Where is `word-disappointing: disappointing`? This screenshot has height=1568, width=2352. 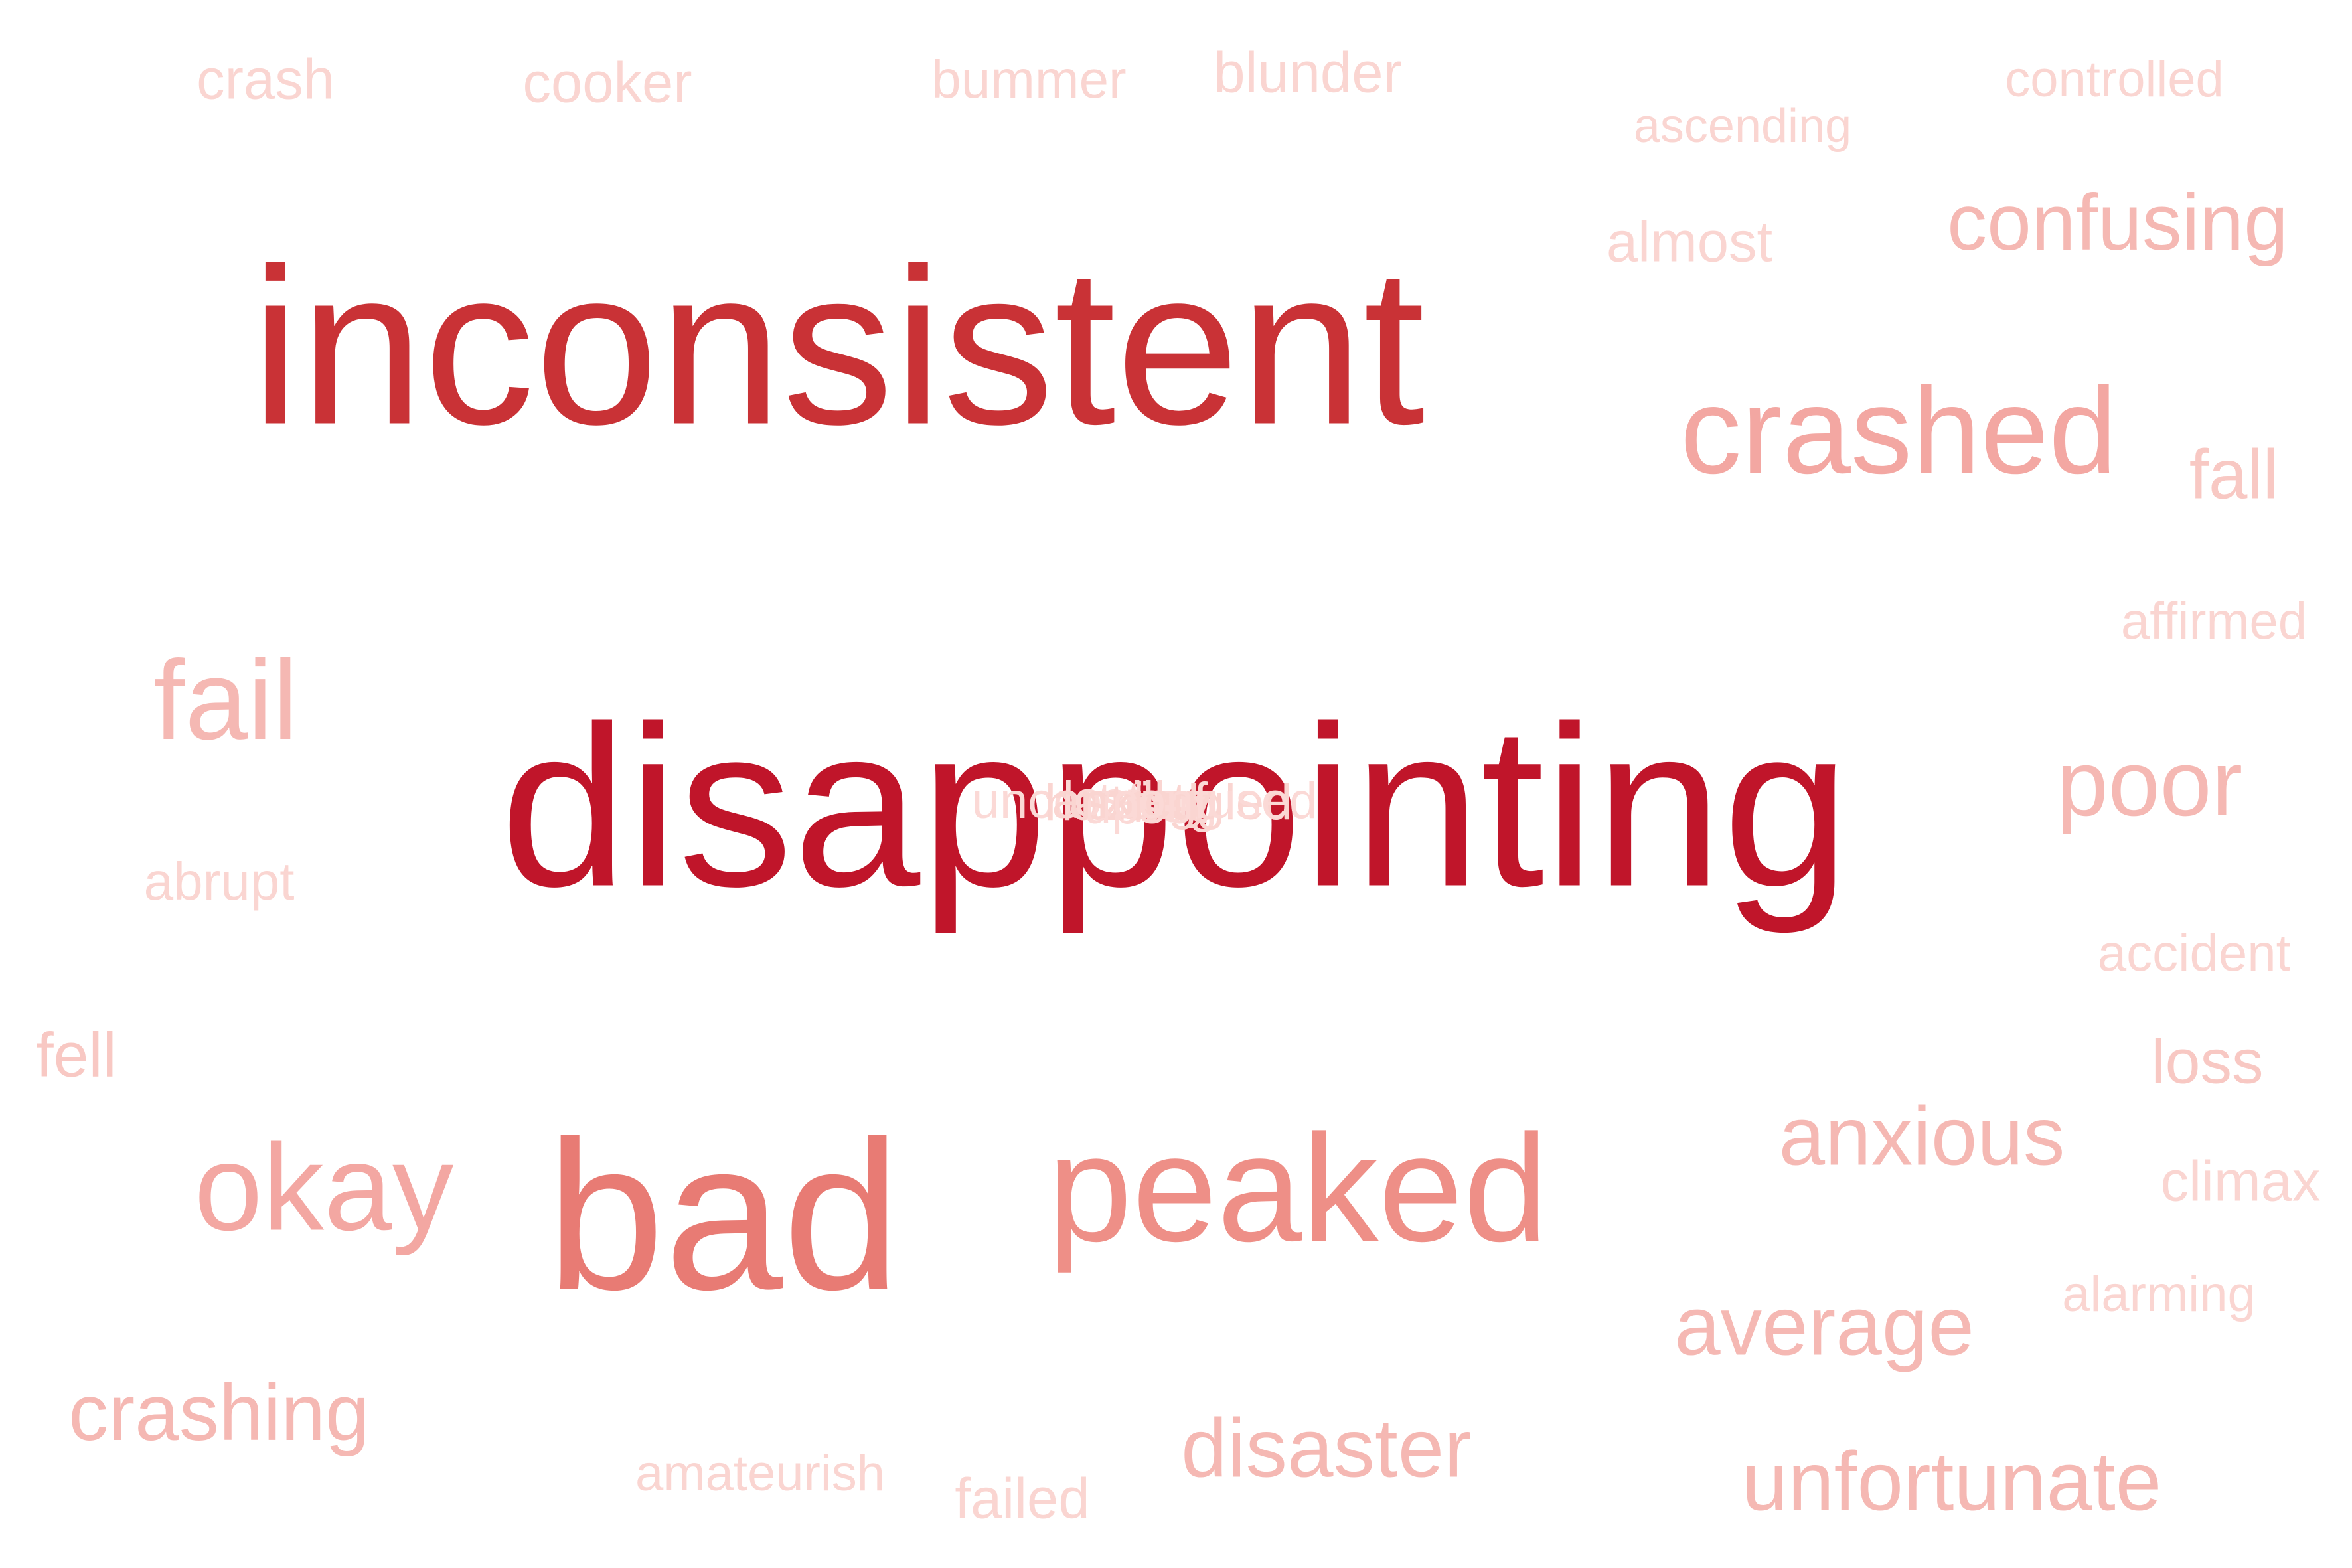
word-disappointing: disappointing is located at coordinates (1175, 807).